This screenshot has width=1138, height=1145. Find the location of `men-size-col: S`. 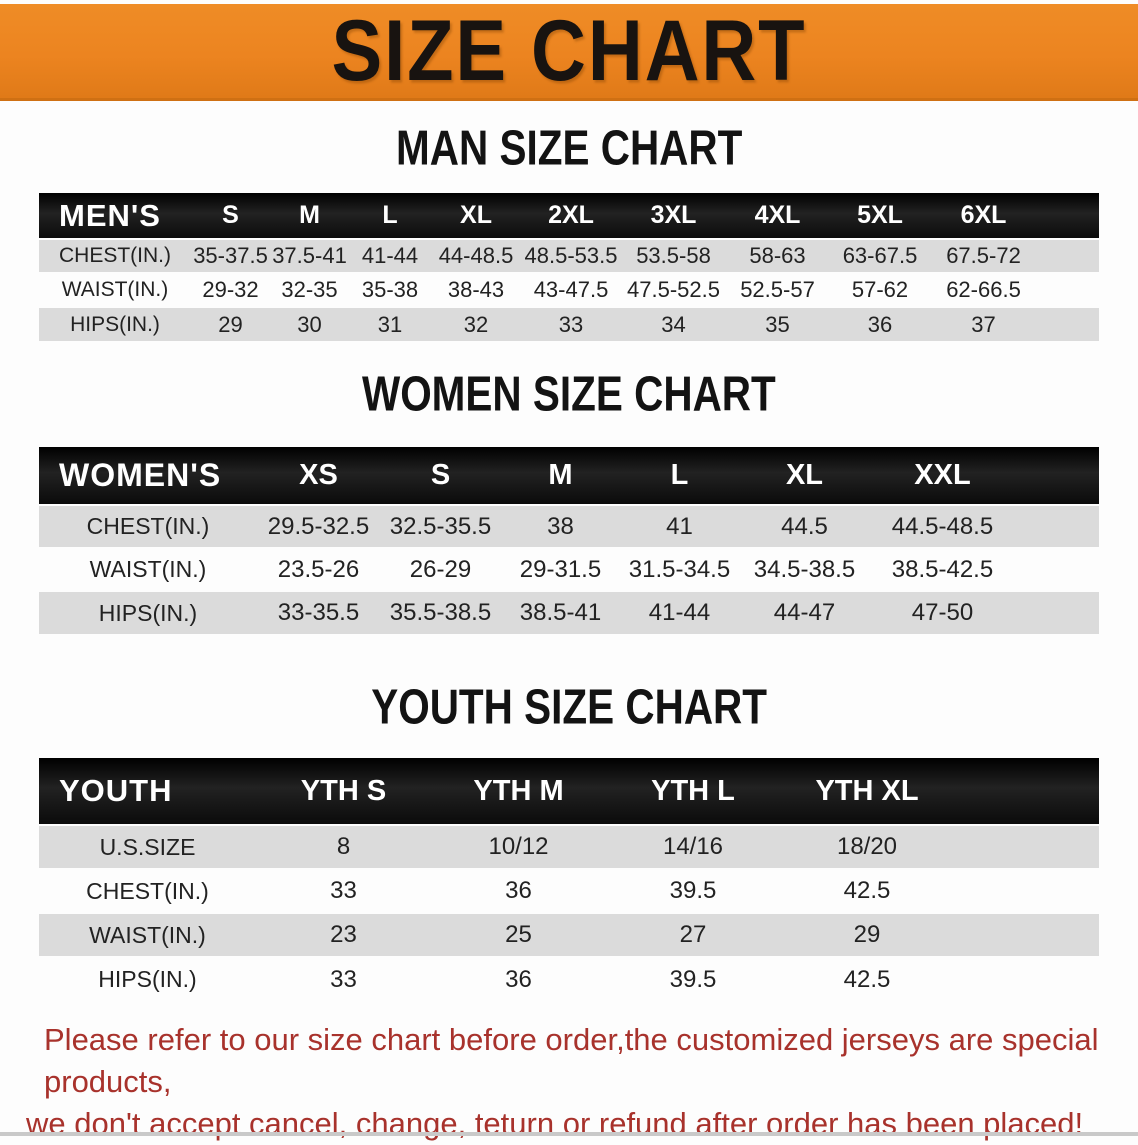

men-size-col: S is located at coordinates (230, 216).